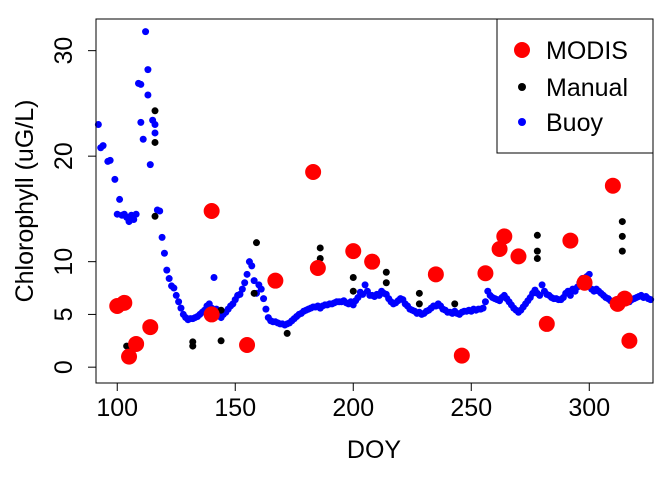 Image resolution: width=672 pixels, height=480 pixels. What do you see at coordinates (522, 87) in the screenshot?
I see `legend-marker-manual` at bounding box center [522, 87].